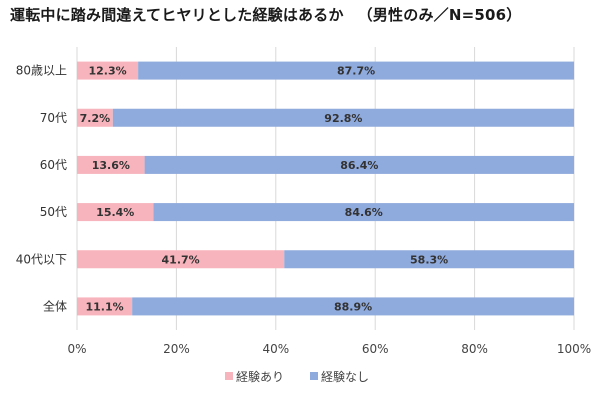  What do you see at coordinates (574, 349) in the screenshot?
I see `x-tick-label: 100%` at bounding box center [574, 349].